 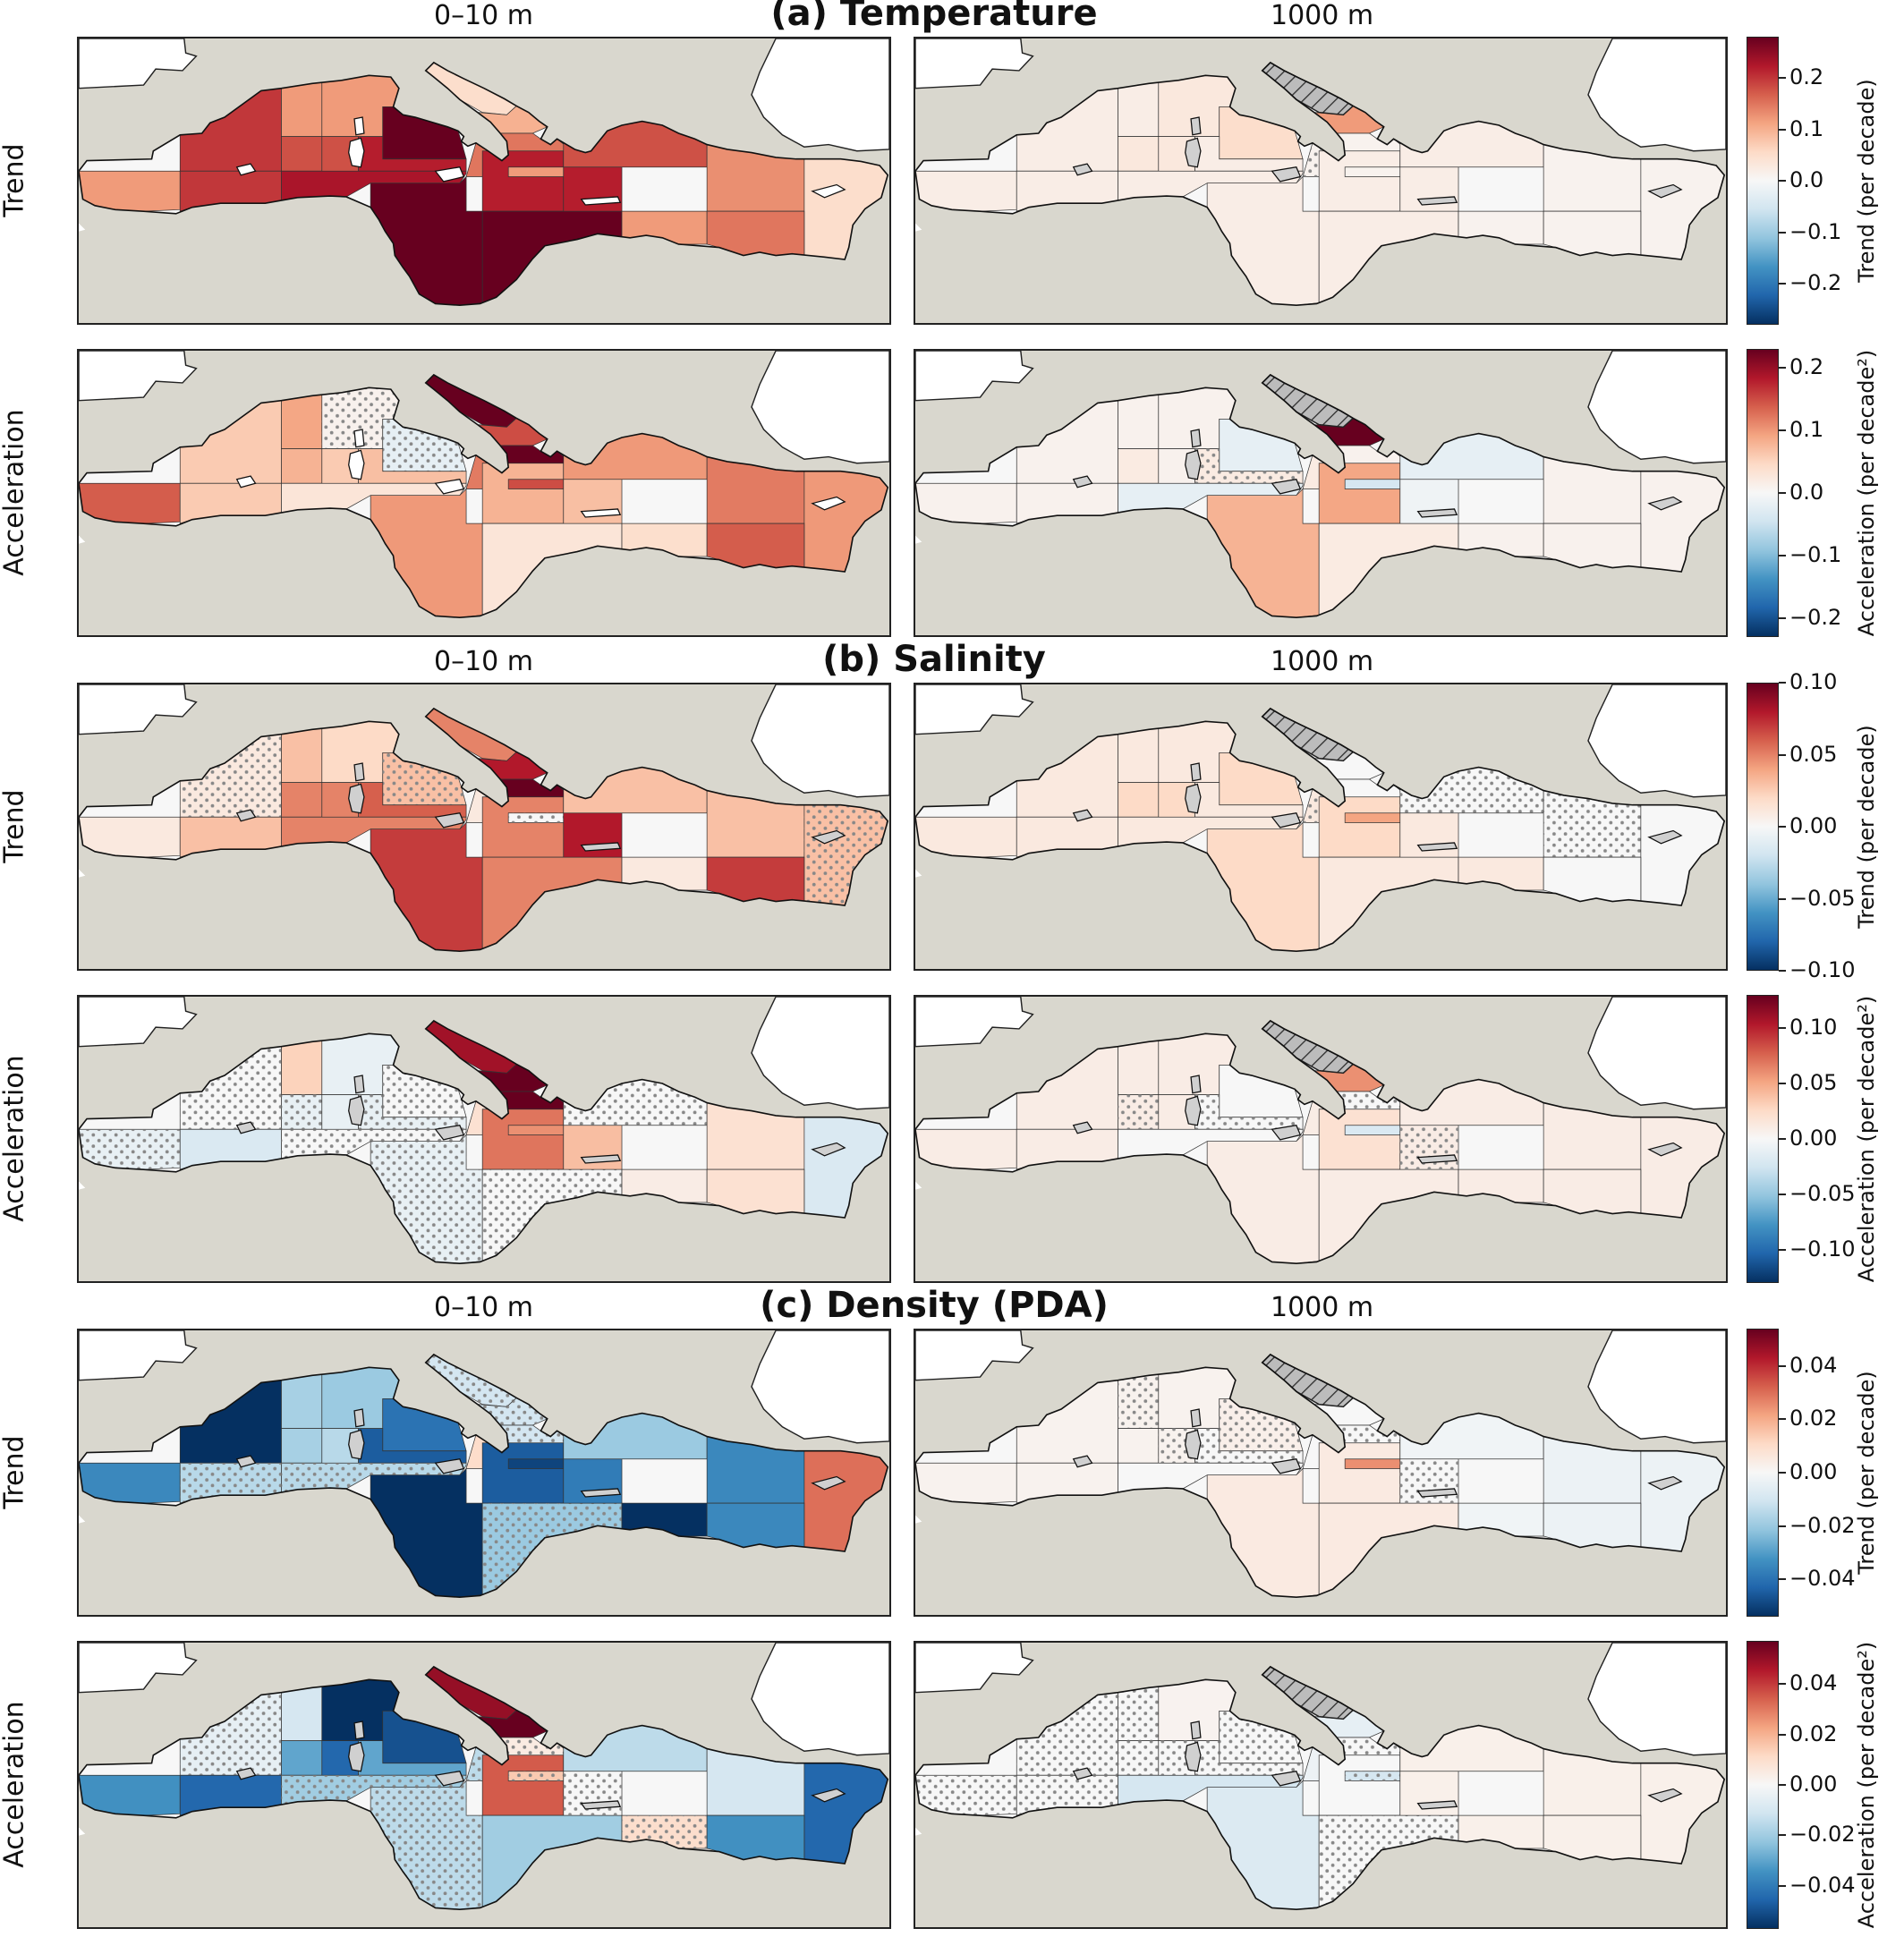 I want to click on region-stipple-gol, so click(x=1138, y=1401).